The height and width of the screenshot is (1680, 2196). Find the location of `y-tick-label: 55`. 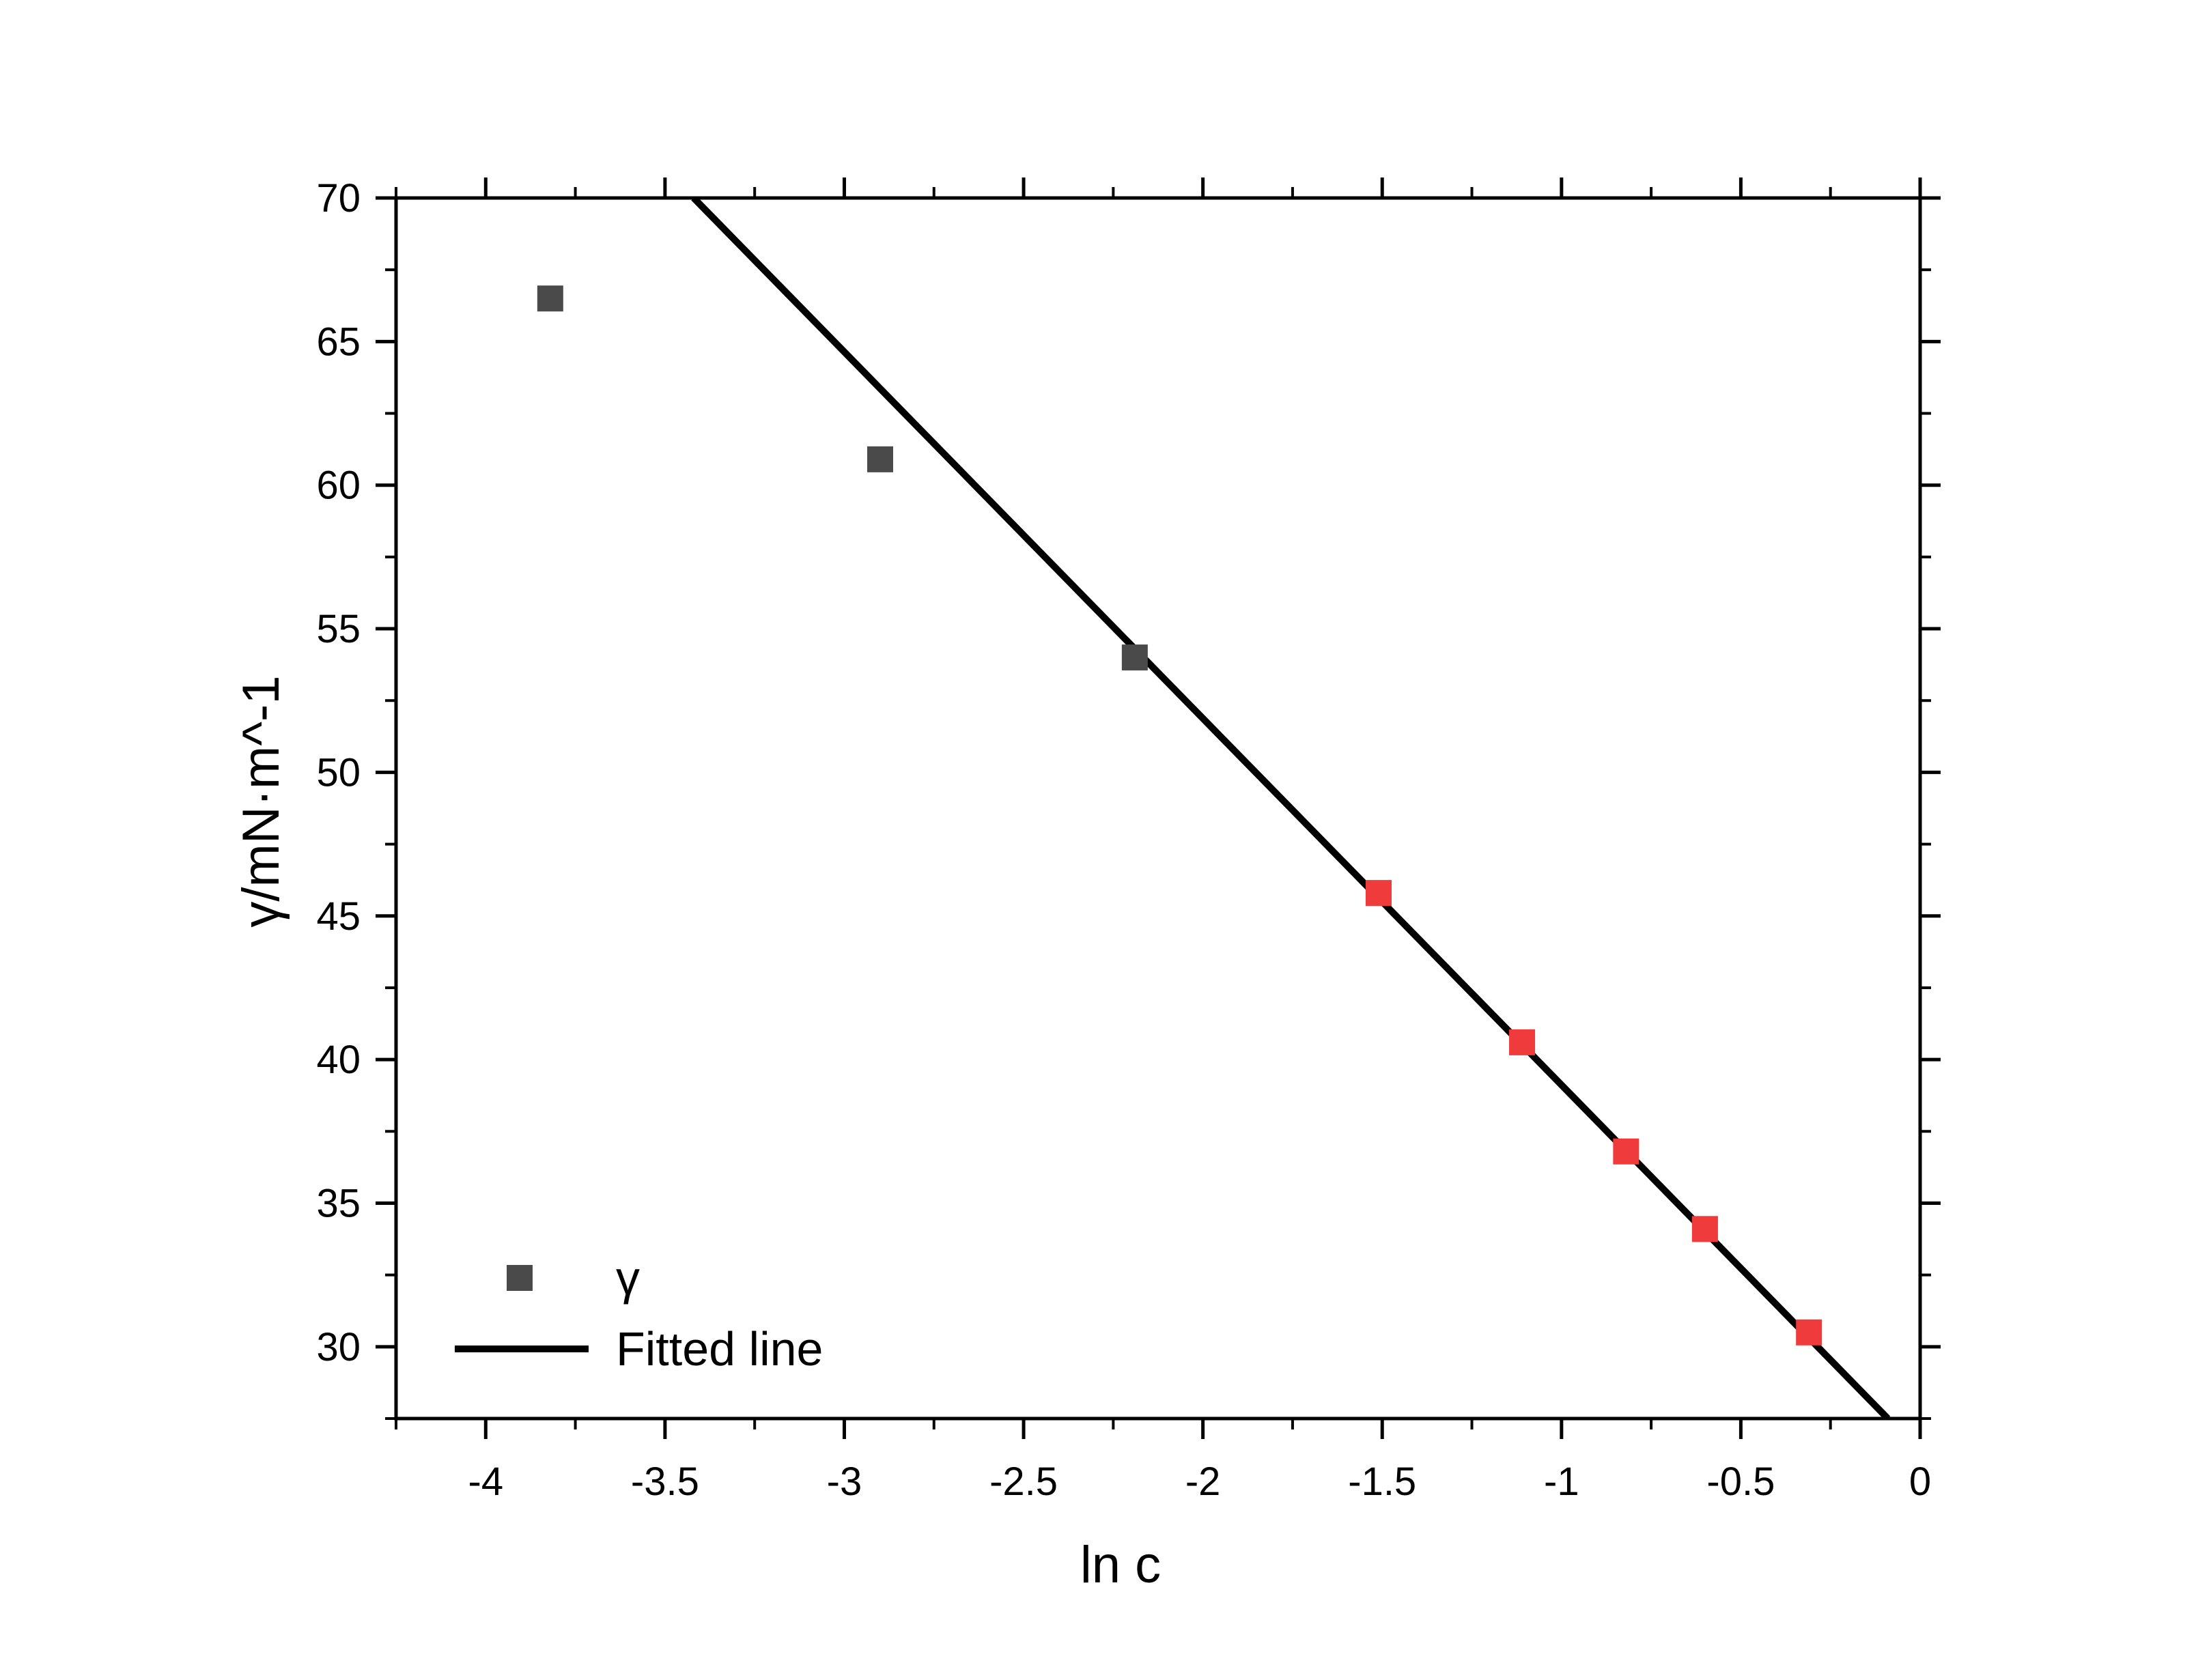

y-tick-label: 55 is located at coordinates (339, 629).